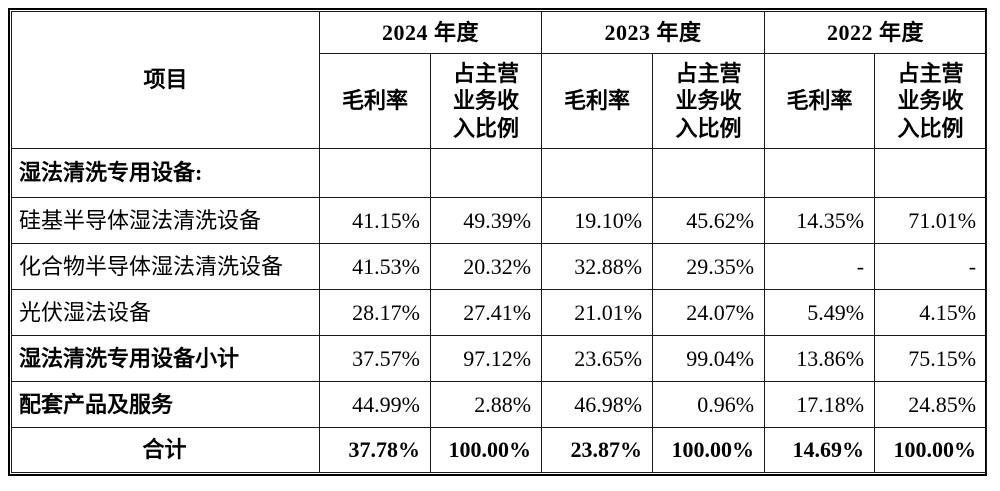 This screenshot has width=1000, height=491. Describe the element at coordinates (165, 358) in the screenshot. I see `row-label: 湿法清洗专用设备小计` at that location.